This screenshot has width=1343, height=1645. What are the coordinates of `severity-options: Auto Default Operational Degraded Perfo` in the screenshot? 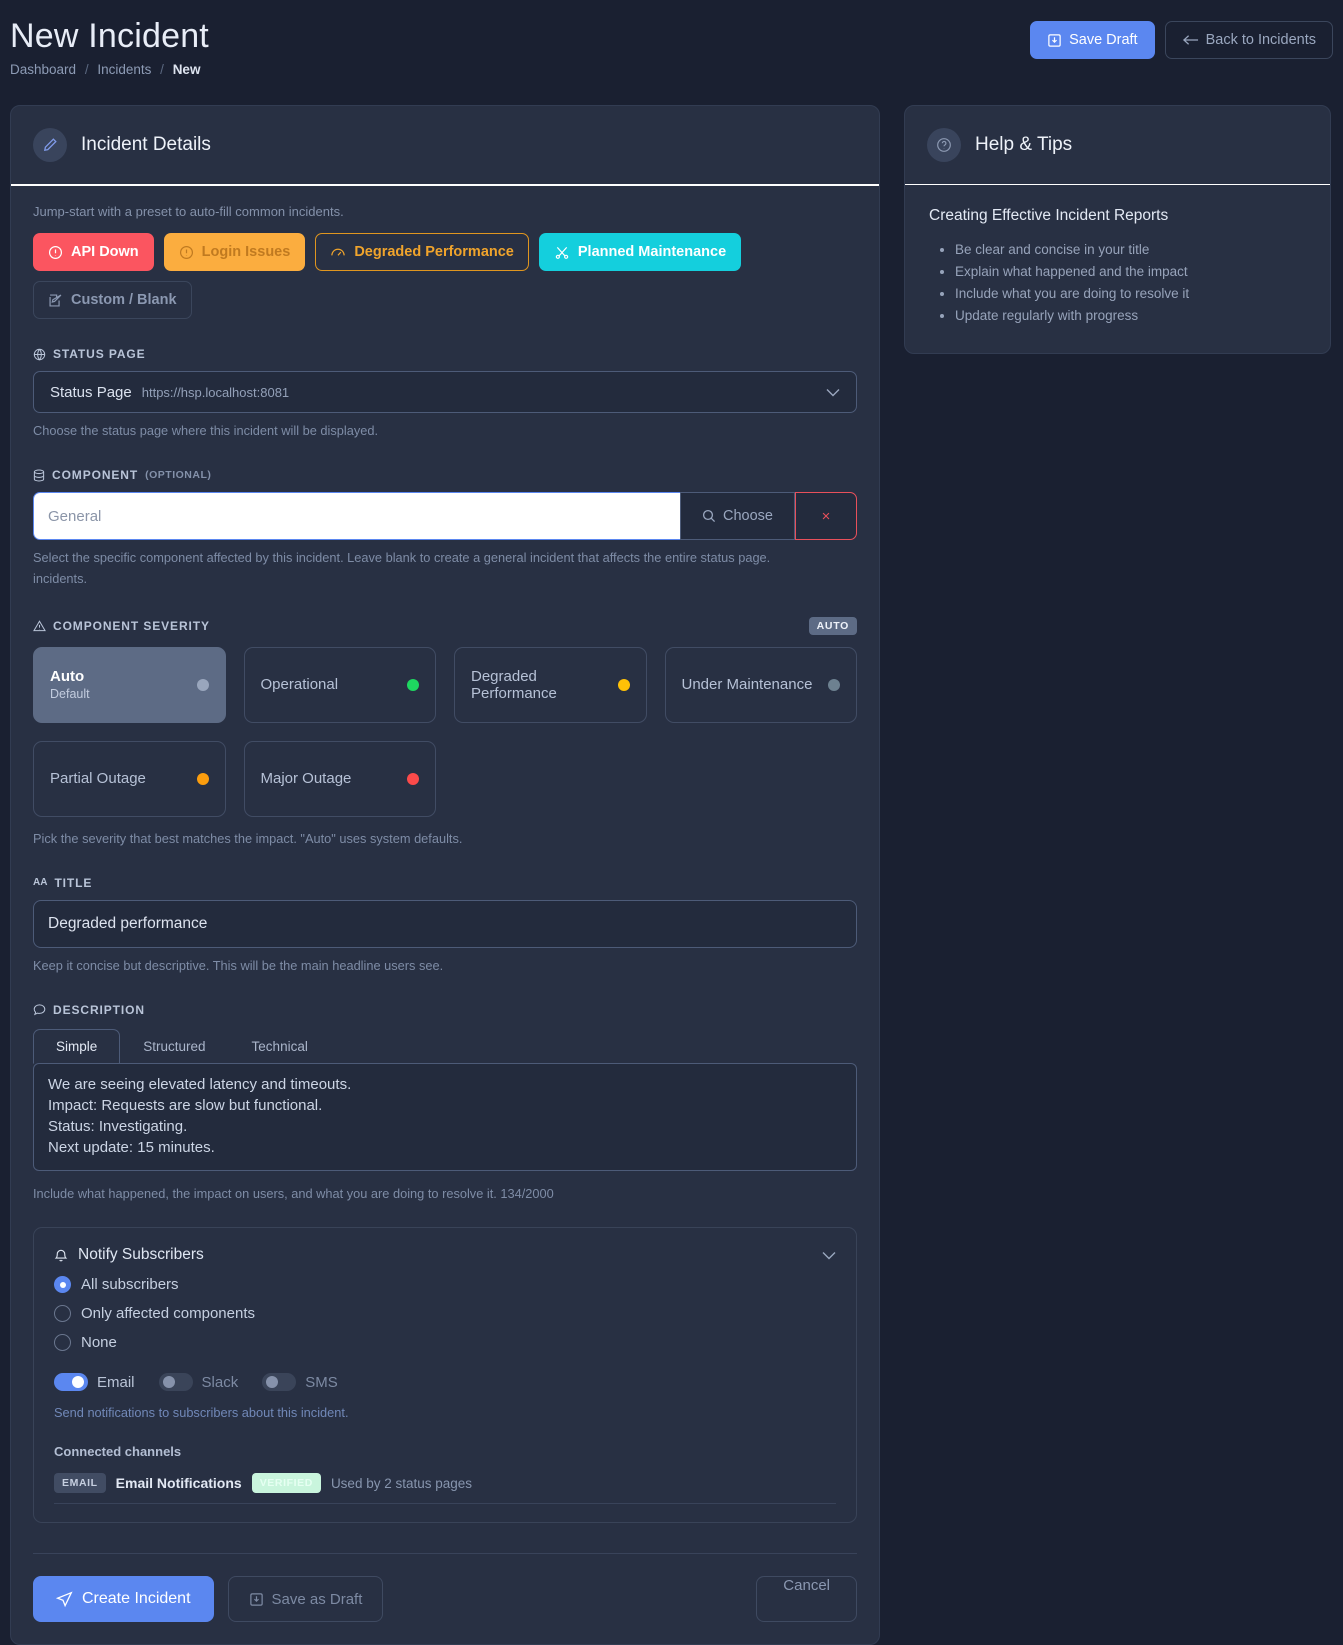 It's located at (445, 731).